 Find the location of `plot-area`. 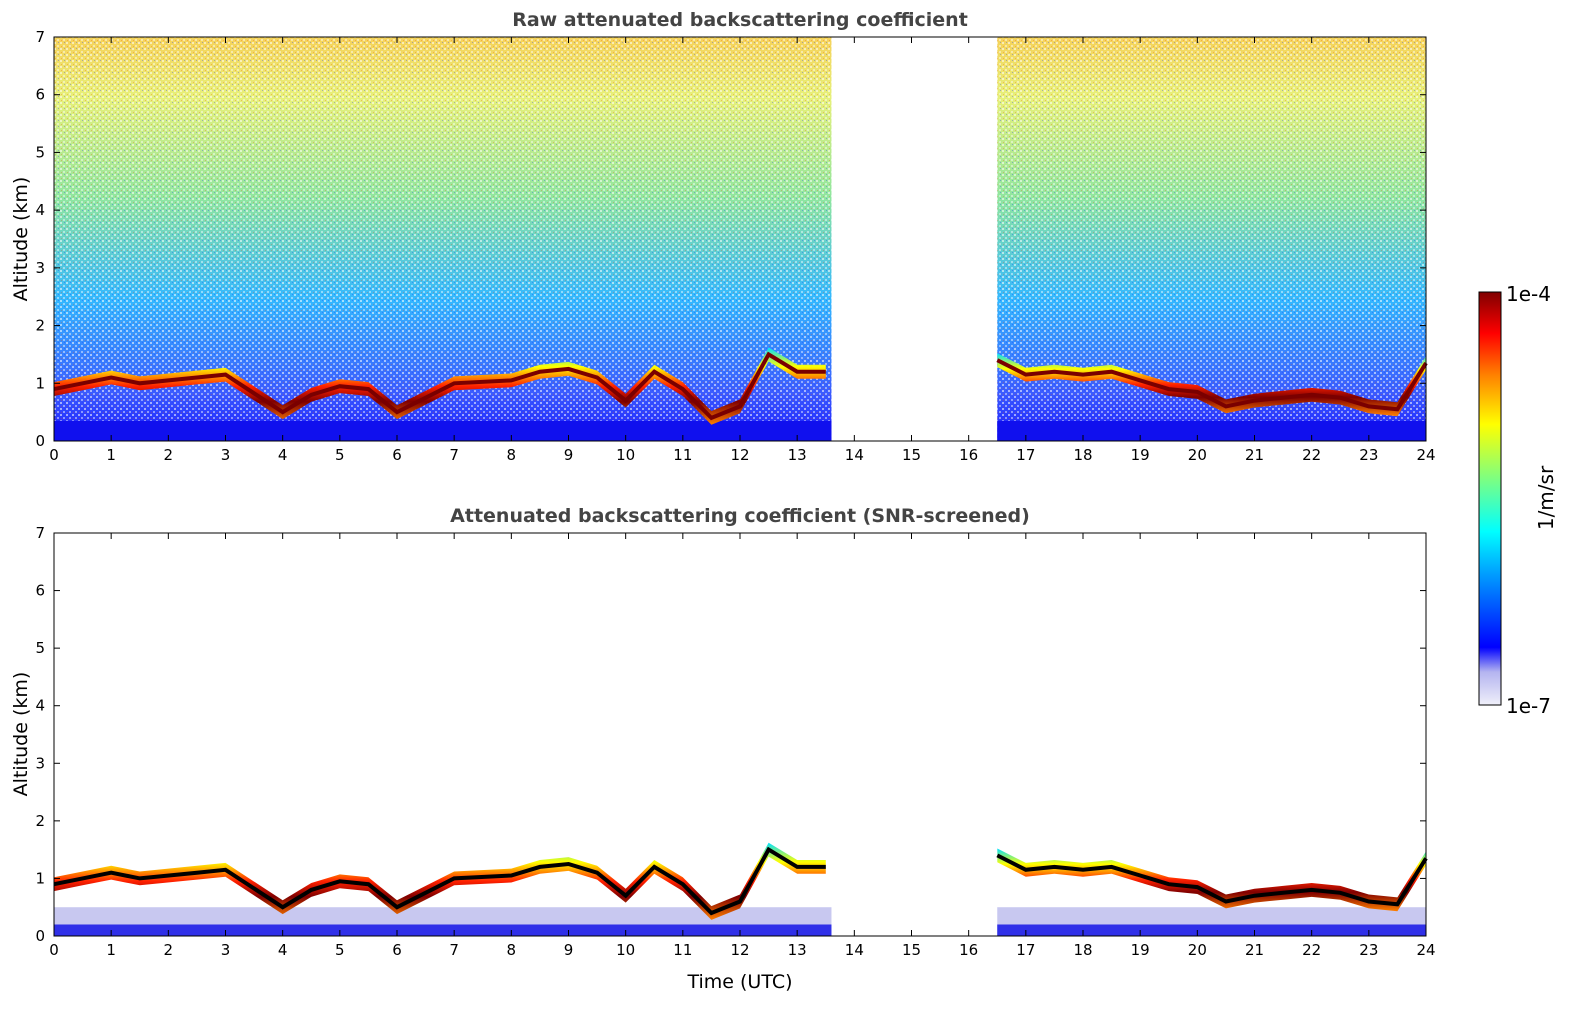

plot-area is located at coordinates (740, 889).